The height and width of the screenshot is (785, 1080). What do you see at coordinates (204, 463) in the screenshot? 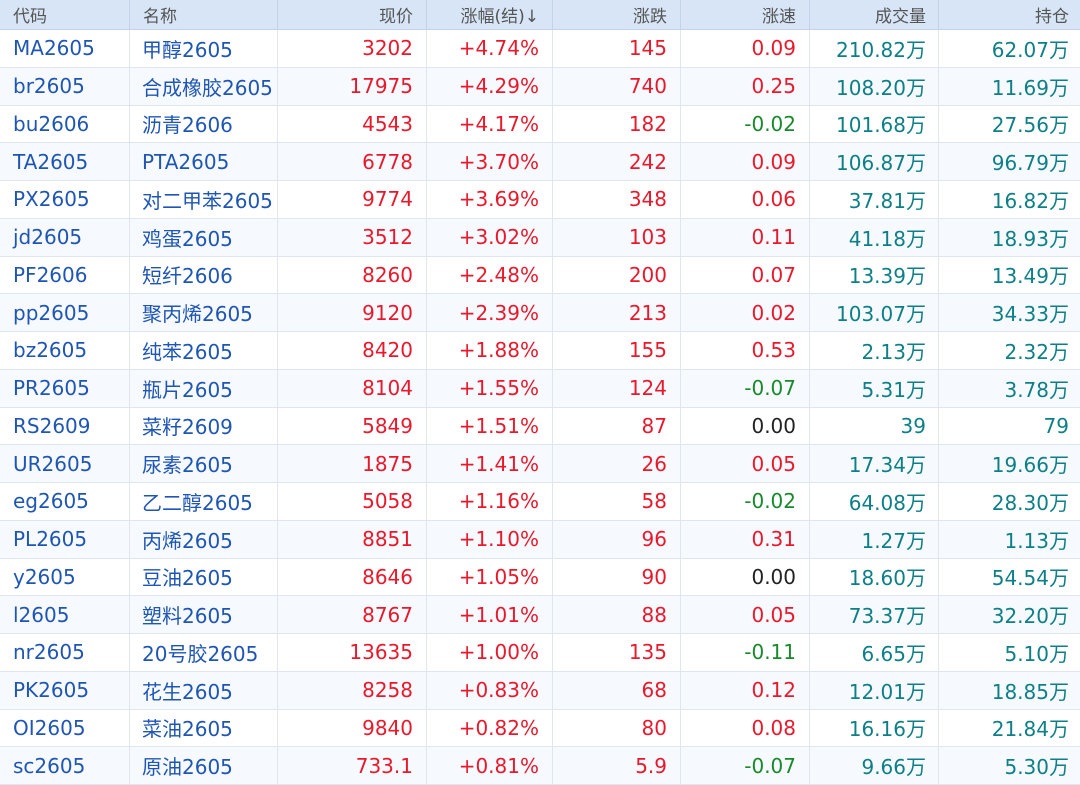
I see `cell-name: 尿素2605` at bounding box center [204, 463].